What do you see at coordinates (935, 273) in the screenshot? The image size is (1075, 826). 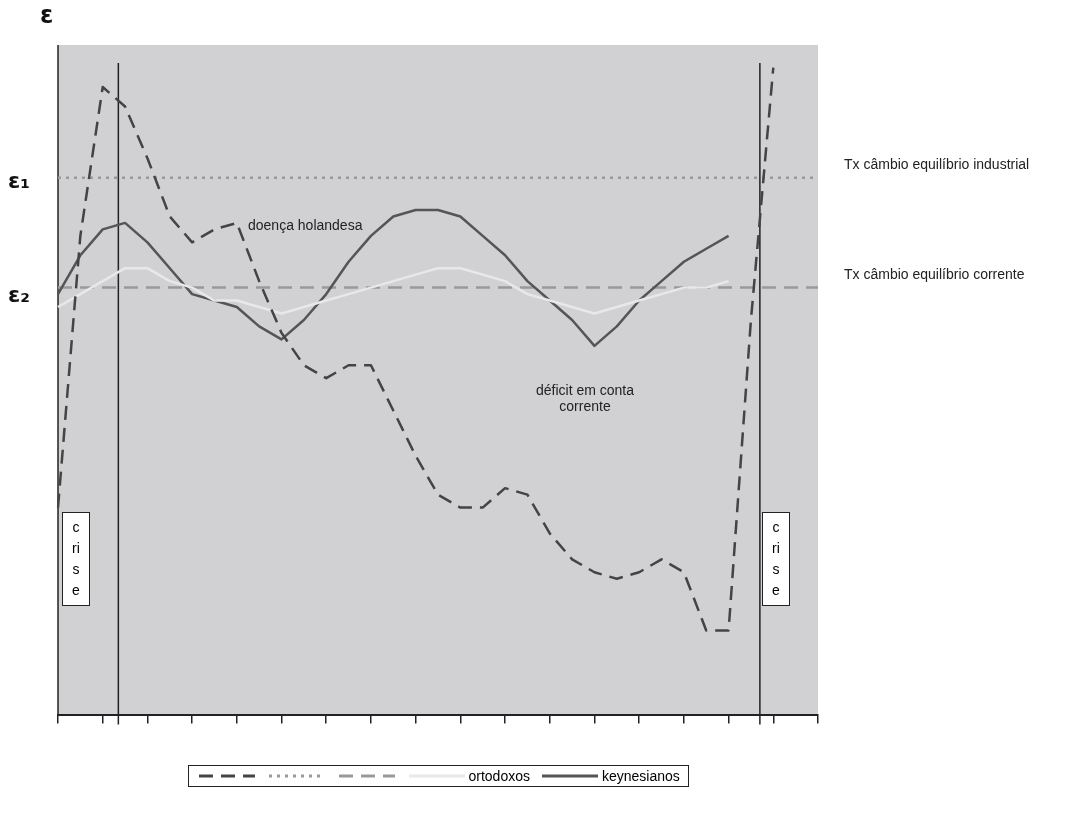 I see `ref-line-label: Tx câmbio equilíbrio corrente` at bounding box center [935, 273].